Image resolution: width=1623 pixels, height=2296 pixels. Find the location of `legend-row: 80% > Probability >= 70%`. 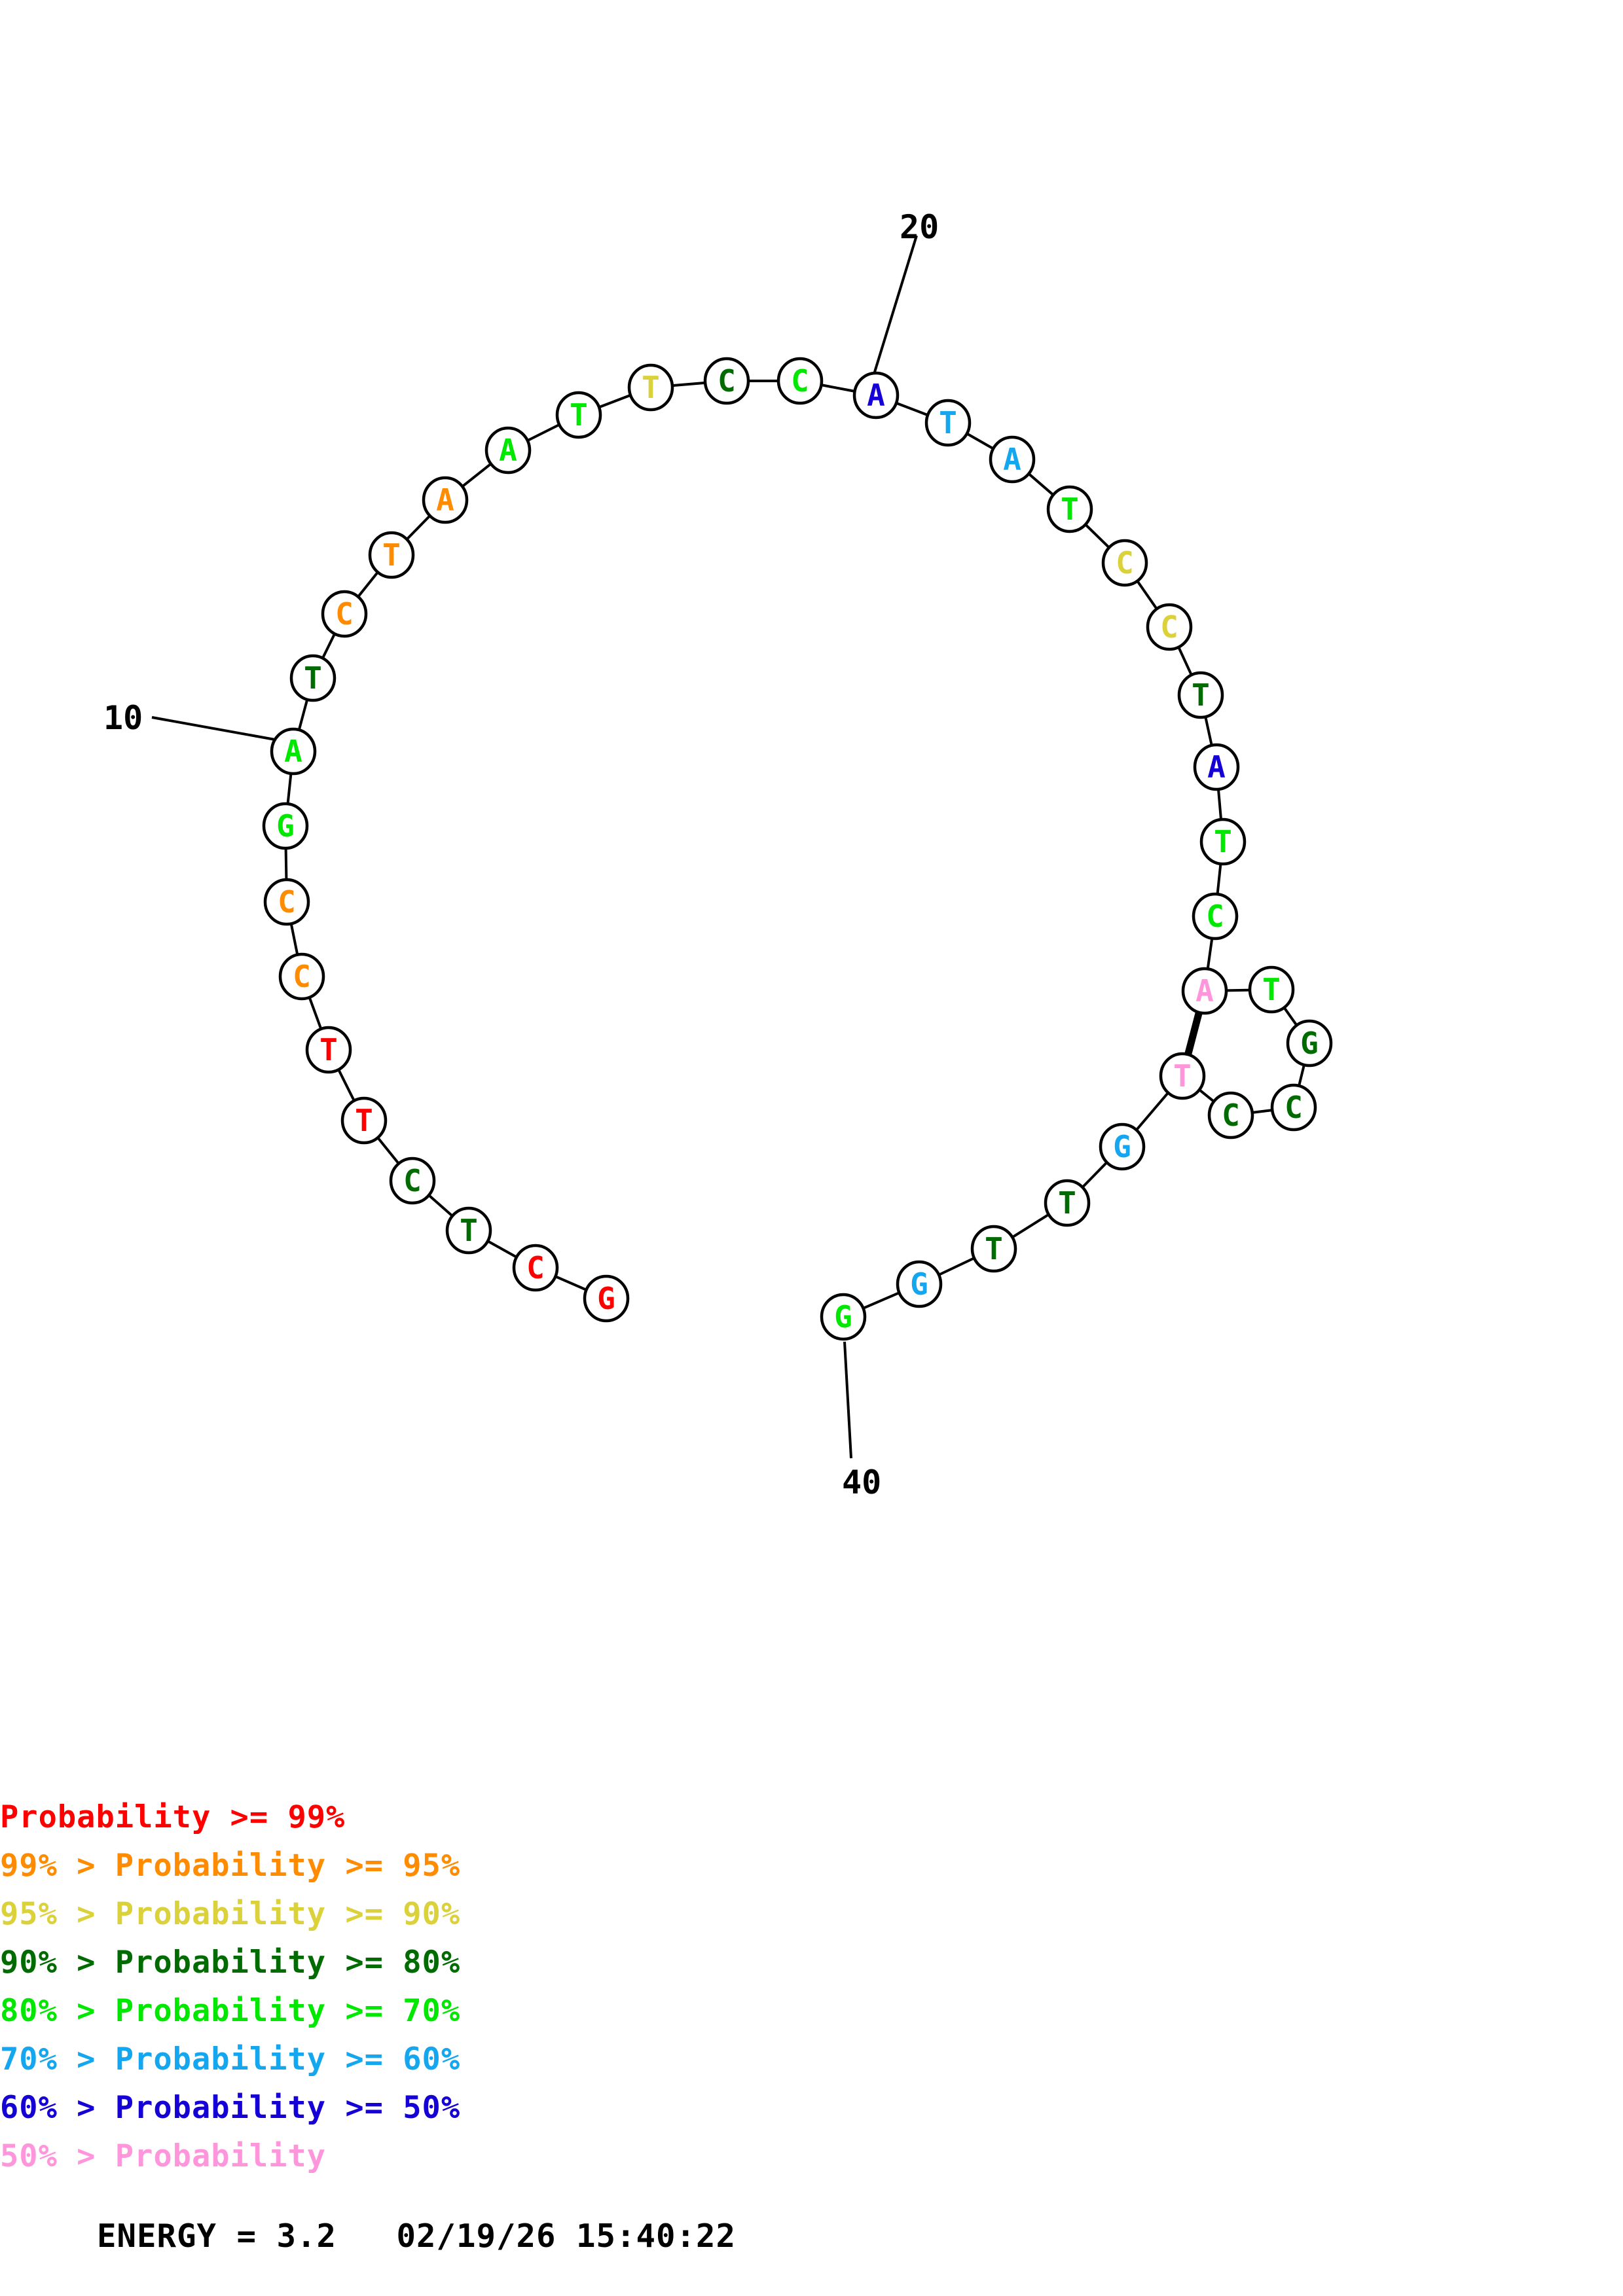

legend-row: 80% > Probability >= 70% is located at coordinates (230, 2011).